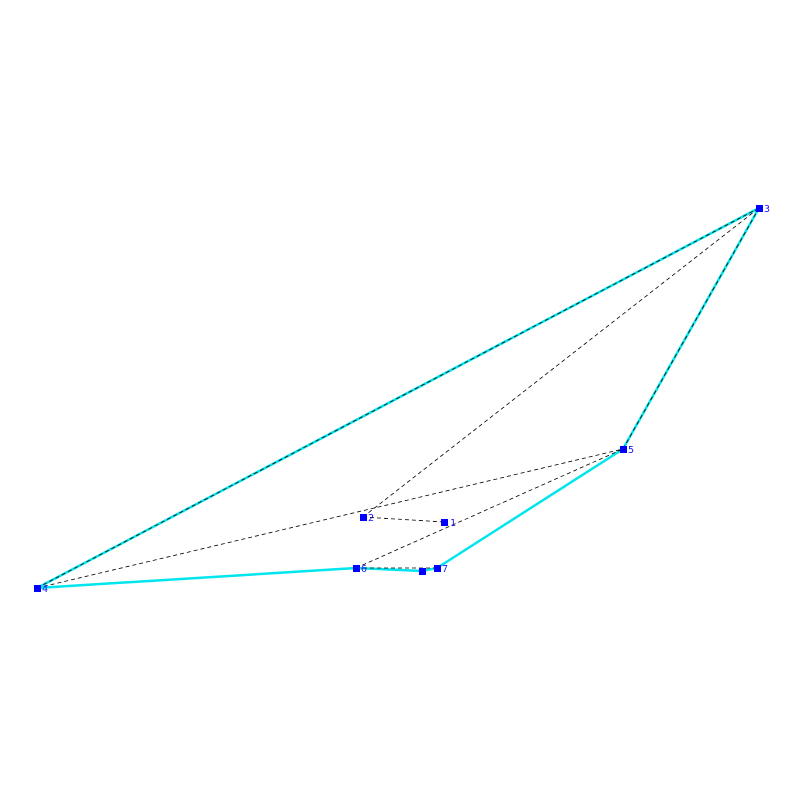  Describe the element at coordinates (453, 523) in the screenshot. I see `point-label: 1` at that location.